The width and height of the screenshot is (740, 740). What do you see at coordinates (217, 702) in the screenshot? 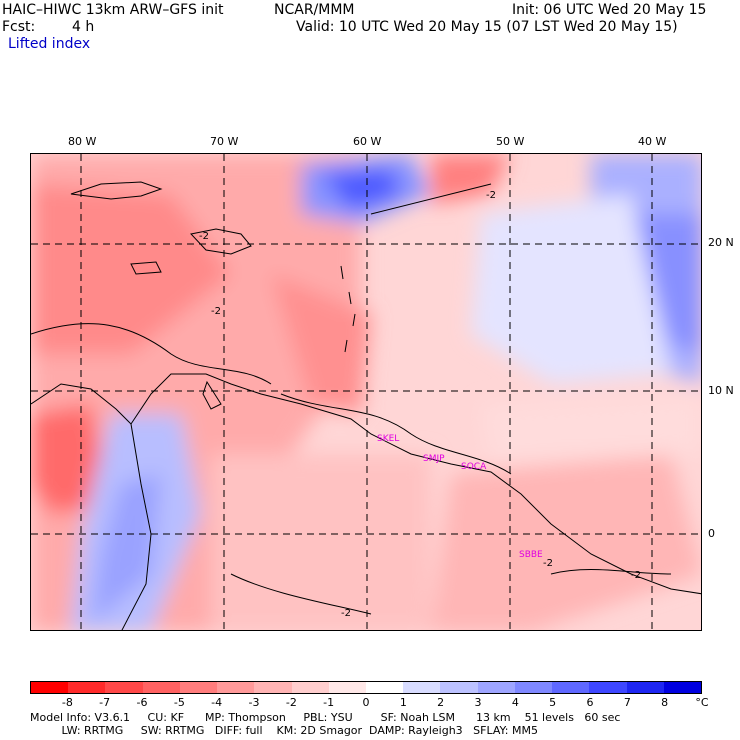
I see `colorbar-tick-label: -4` at bounding box center [217, 702].